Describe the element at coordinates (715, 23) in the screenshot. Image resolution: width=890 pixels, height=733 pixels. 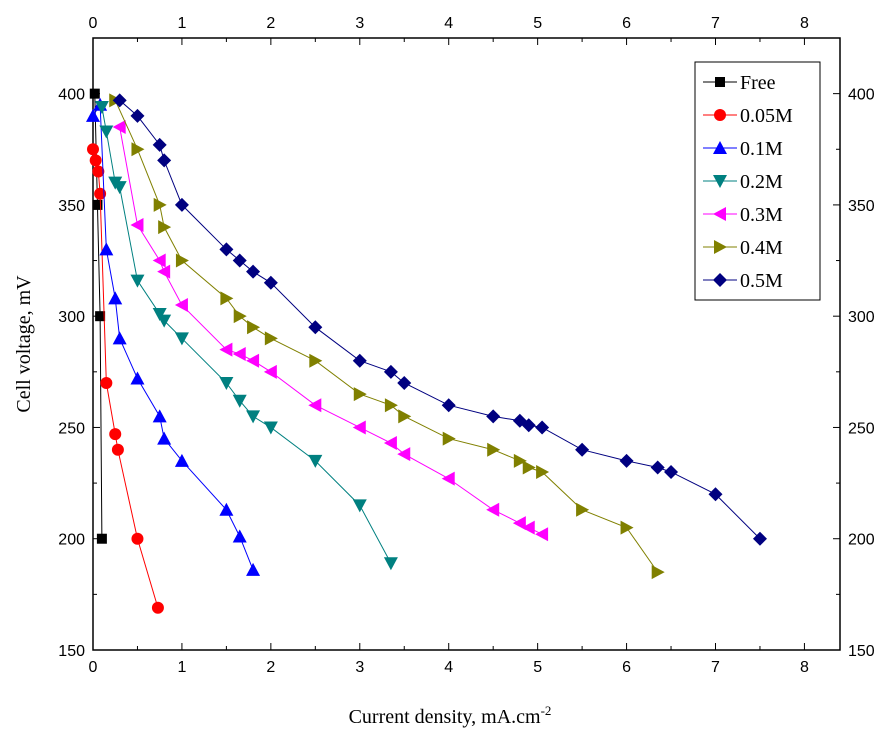
I see `x-tick-label-top: 7` at that location.